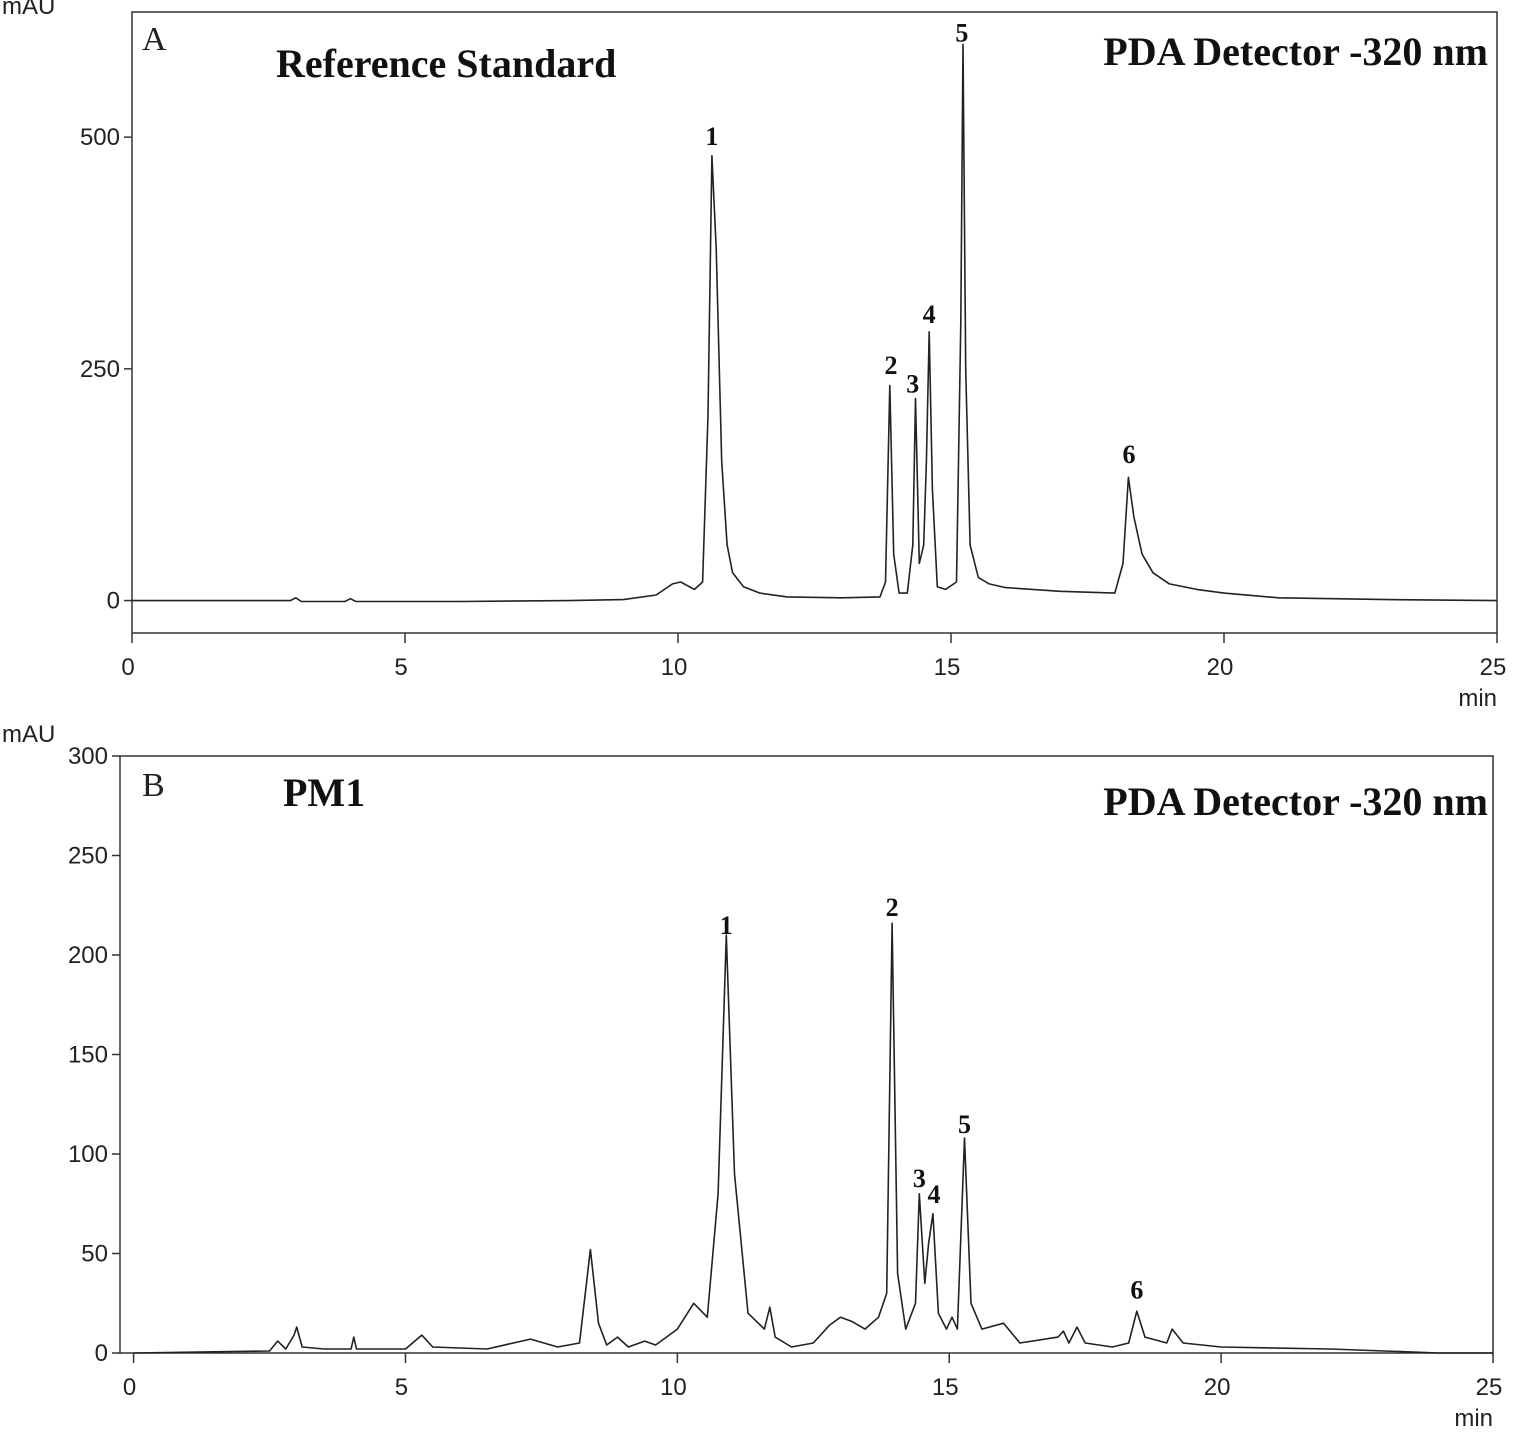 Image resolution: width=1518 pixels, height=1448 pixels. What do you see at coordinates (88, 1055) in the screenshot?
I see `y-tick-label: 150` at bounding box center [88, 1055].